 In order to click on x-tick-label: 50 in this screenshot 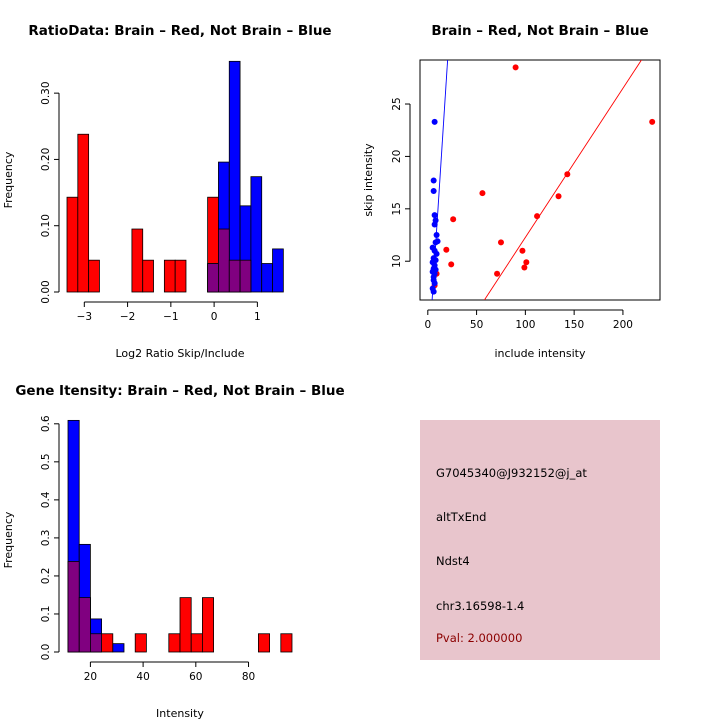, I will do `click(476, 325)`.